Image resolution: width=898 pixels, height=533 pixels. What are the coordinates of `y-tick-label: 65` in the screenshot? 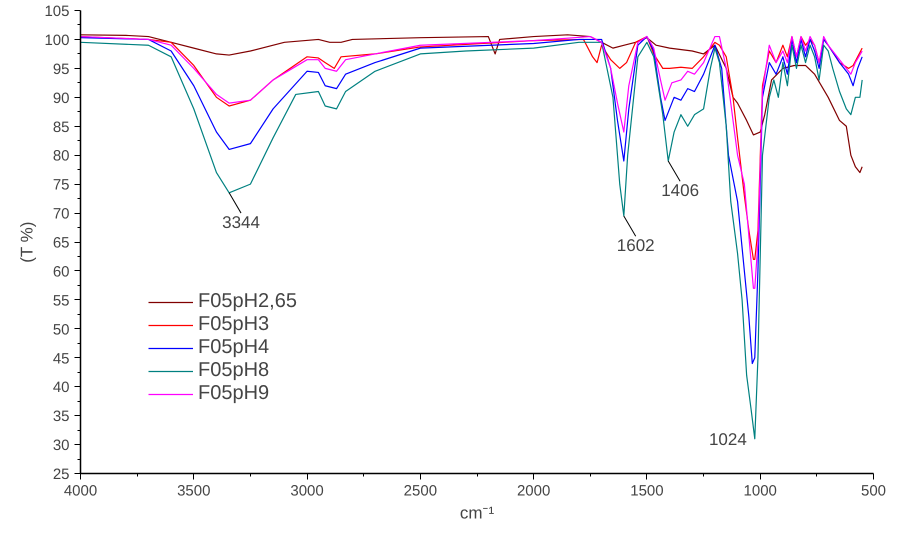 It's located at (61, 243).